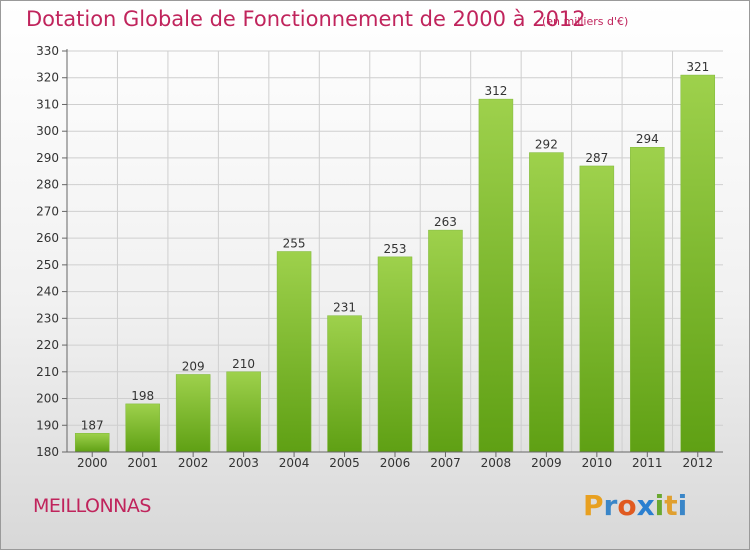 Image resolution: width=750 pixels, height=550 pixels. I want to click on y-tick-label: 300, so click(47, 131).